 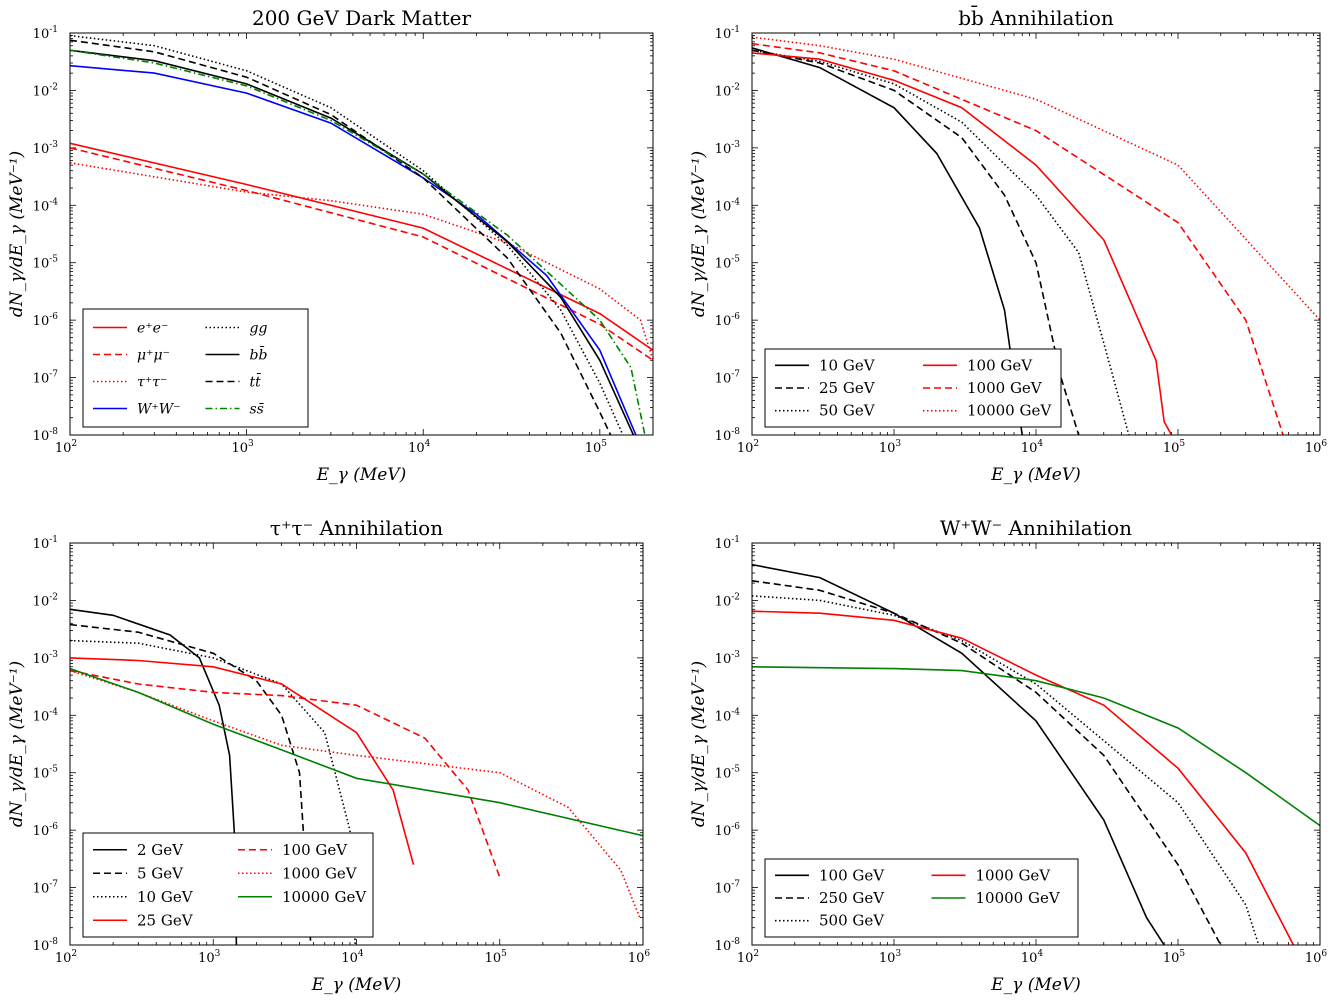 I want to click on x-tick-label: 106, so click(x=1316, y=447).